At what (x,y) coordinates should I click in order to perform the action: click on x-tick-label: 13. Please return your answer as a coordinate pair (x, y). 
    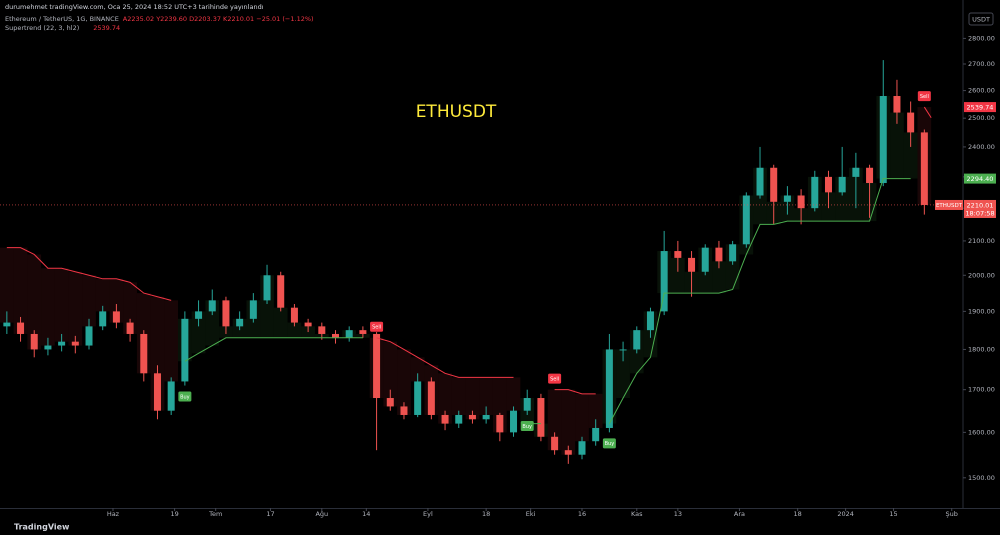
    Looking at the image, I should click on (678, 514).